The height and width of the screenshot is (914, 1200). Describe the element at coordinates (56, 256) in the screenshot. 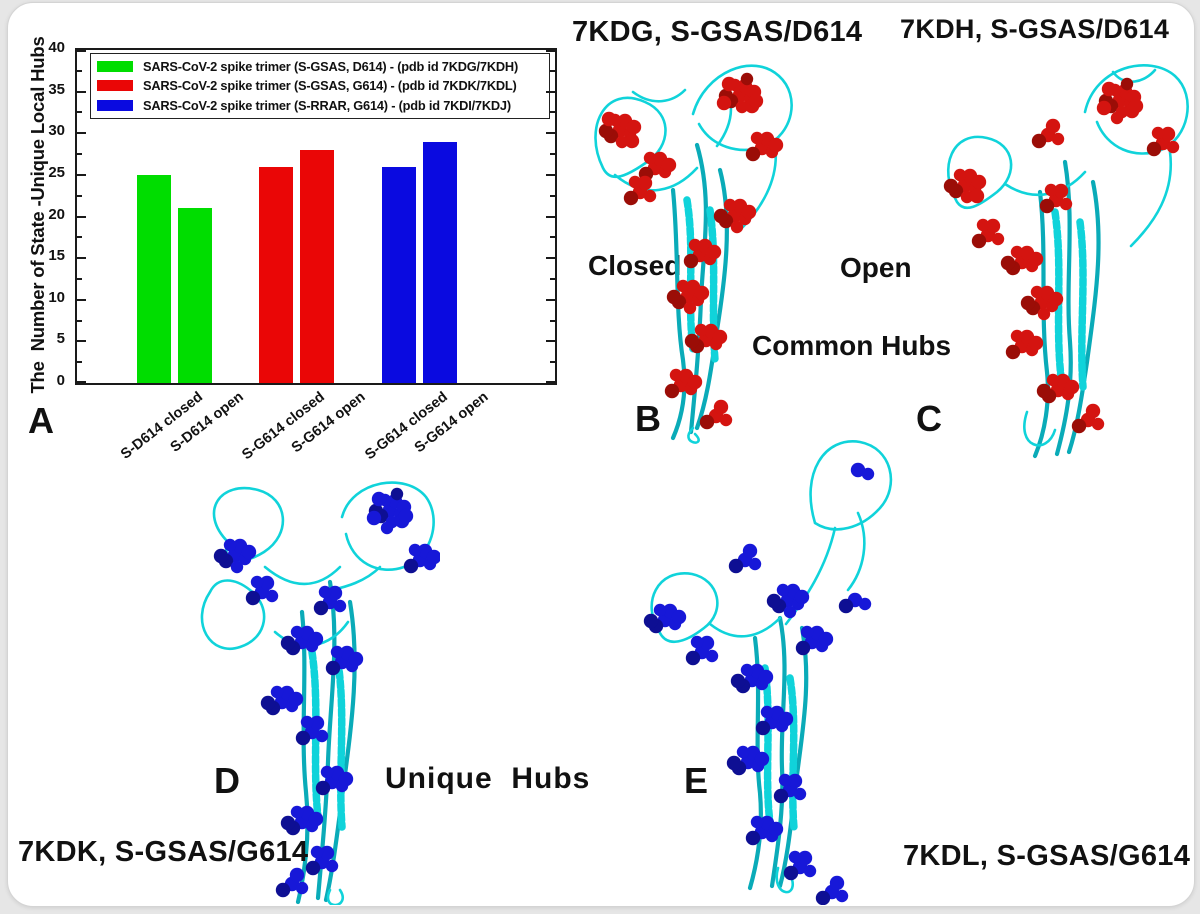

I see `y-tick-label: 15` at that location.